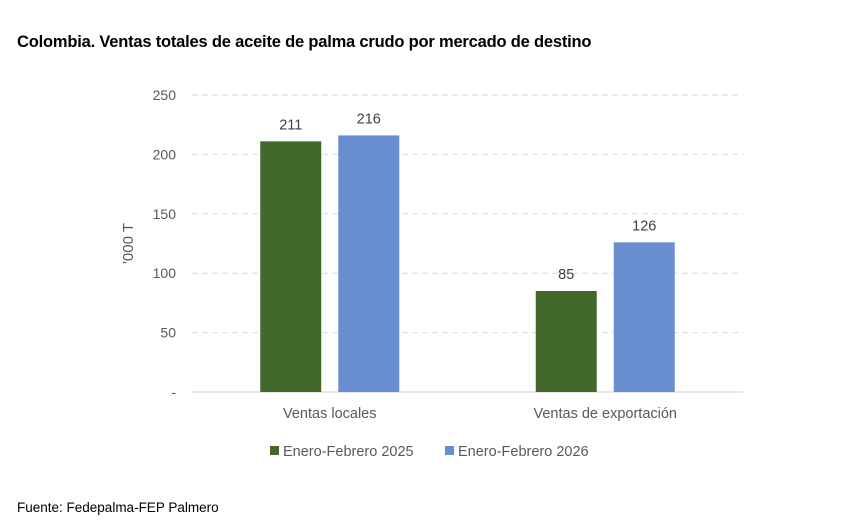  I want to click on x-category-label: Ventas de exportación, so click(606, 414).